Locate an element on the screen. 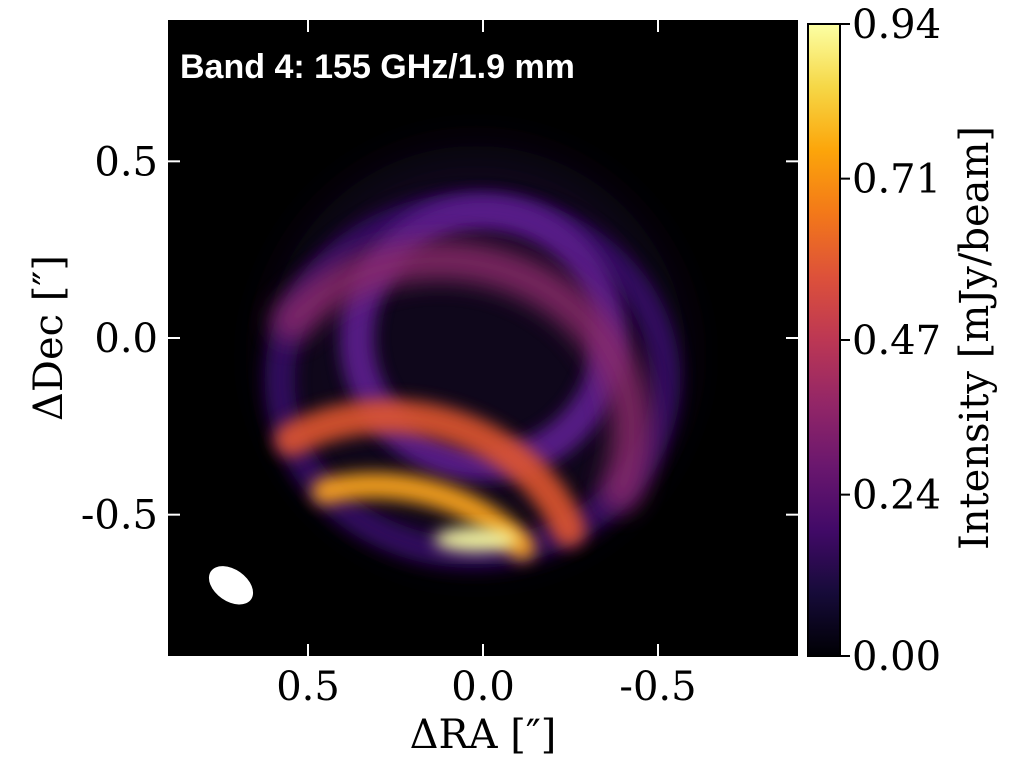 The image size is (1011, 782). colorbar-tick-label: 0.00 is located at coordinates (896, 657).